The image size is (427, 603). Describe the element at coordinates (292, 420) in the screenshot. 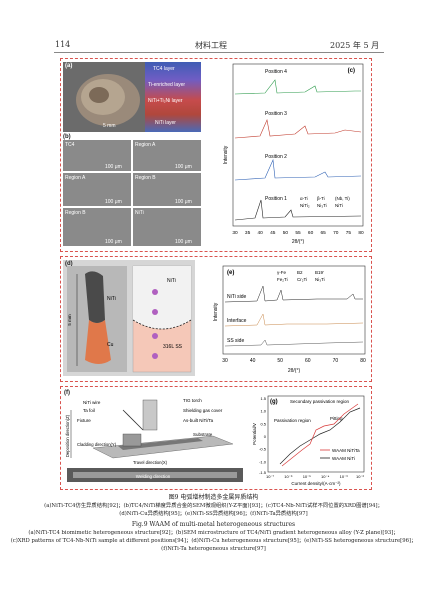

I see `g-annot-passivation: Passivation region` at that location.